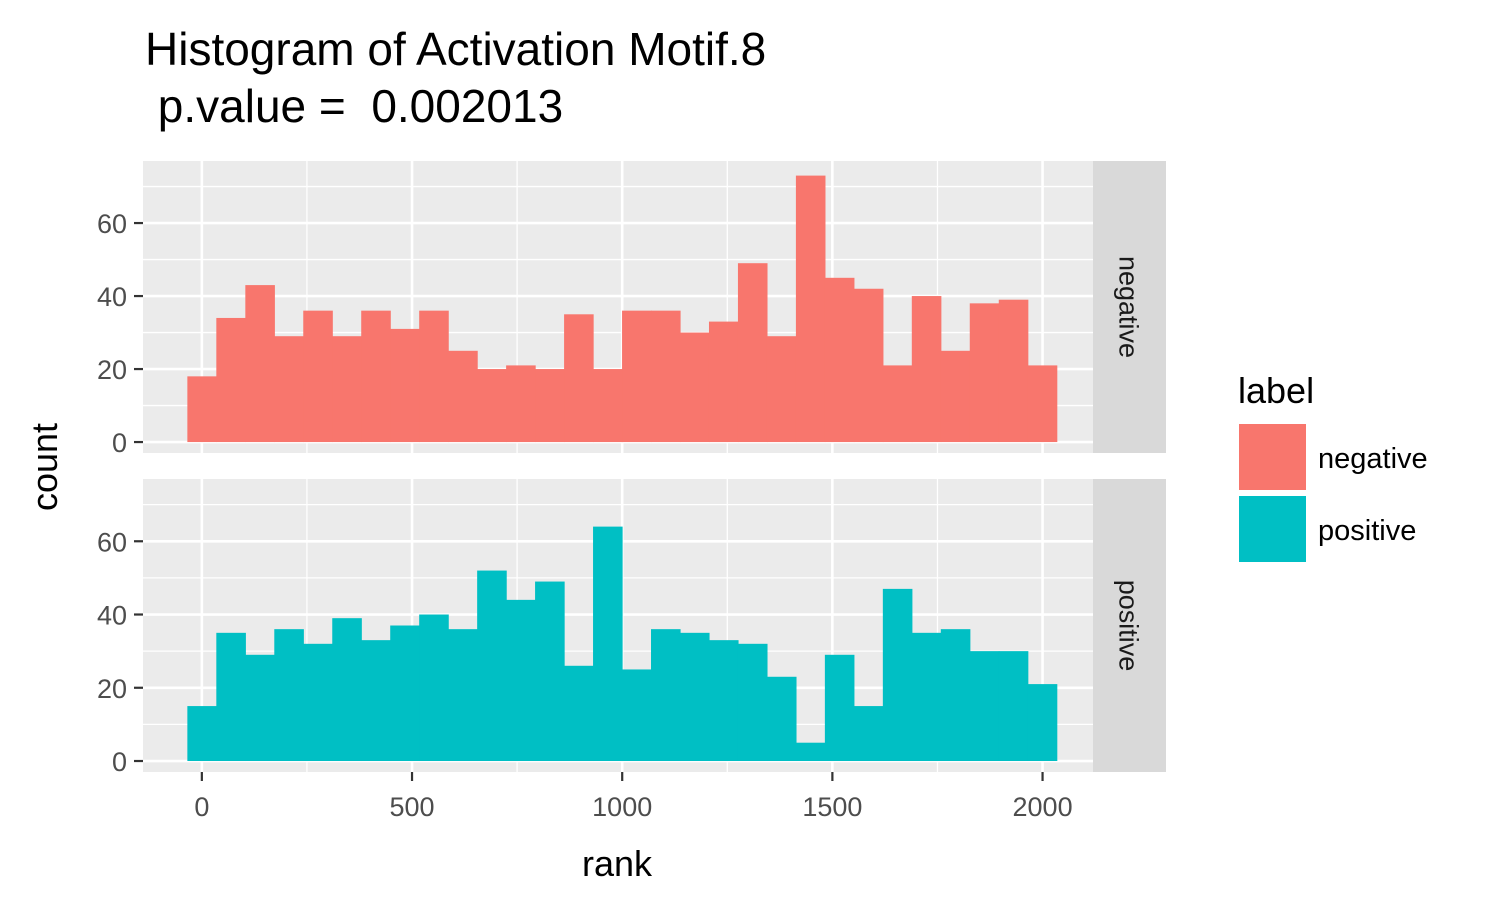 This screenshot has height=900, width=1500. I want to click on x-tick-label: 0, so click(201, 807).